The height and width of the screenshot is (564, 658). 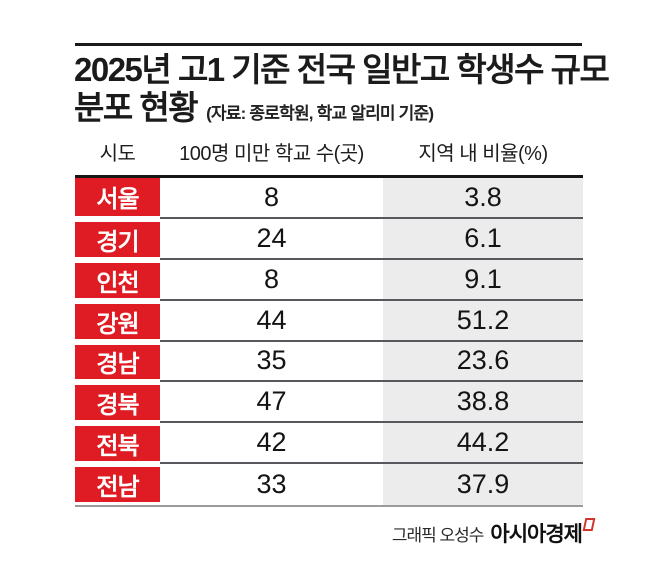 I want to click on column-header-ratio: 지역 내 비율(%), so click(x=483, y=154).